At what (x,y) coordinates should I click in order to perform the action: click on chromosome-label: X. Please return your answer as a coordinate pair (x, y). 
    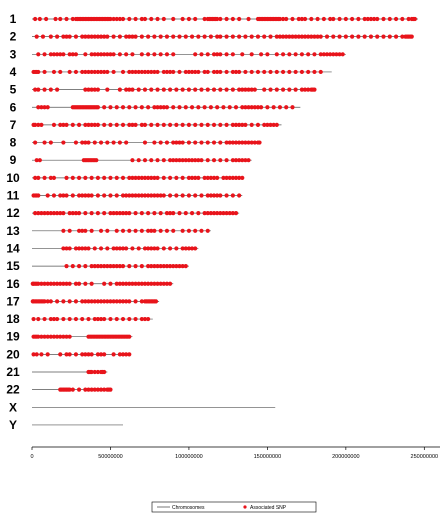
    Looking at the image, I should click on (13, 407).